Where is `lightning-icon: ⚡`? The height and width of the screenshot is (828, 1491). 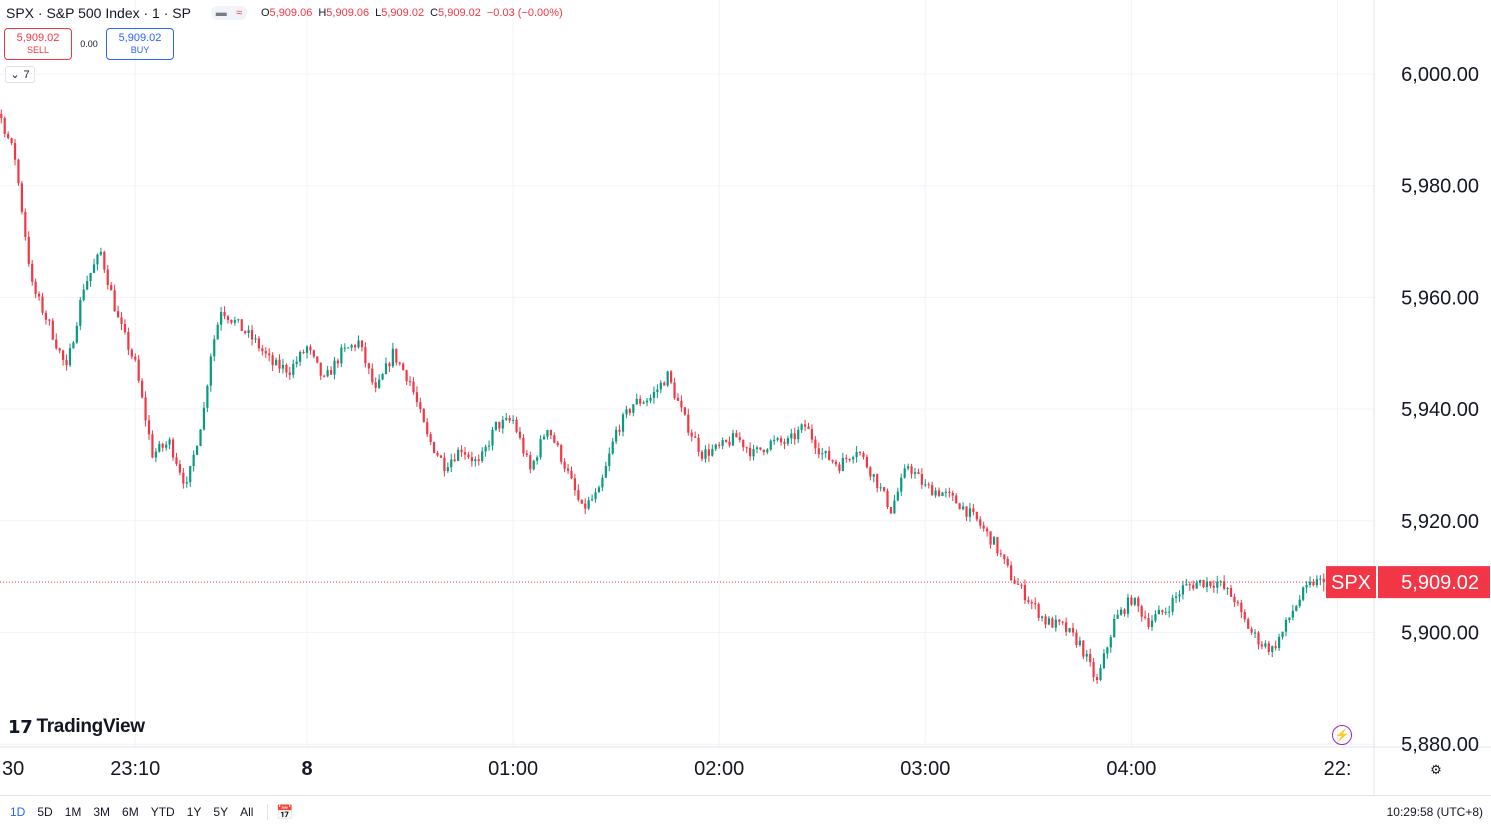
lightning-icon: ⚡ is located at coordinates (1342, 735).